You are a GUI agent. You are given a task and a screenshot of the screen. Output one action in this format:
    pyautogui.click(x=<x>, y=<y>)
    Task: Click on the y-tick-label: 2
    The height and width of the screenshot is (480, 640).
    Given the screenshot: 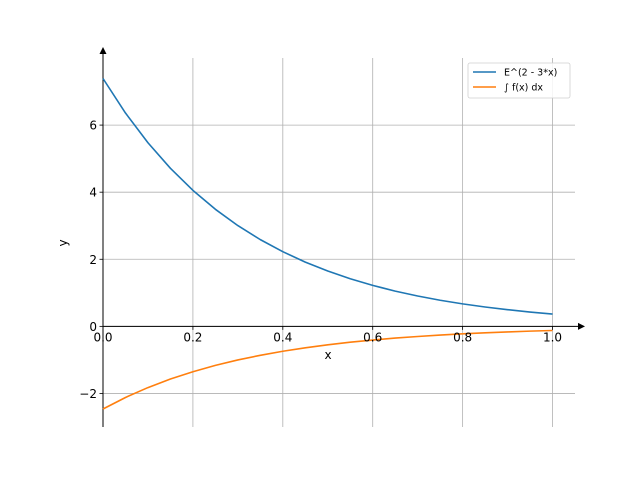 What is the action you would take?
    pyautogui.click(x=93, y=260)
    